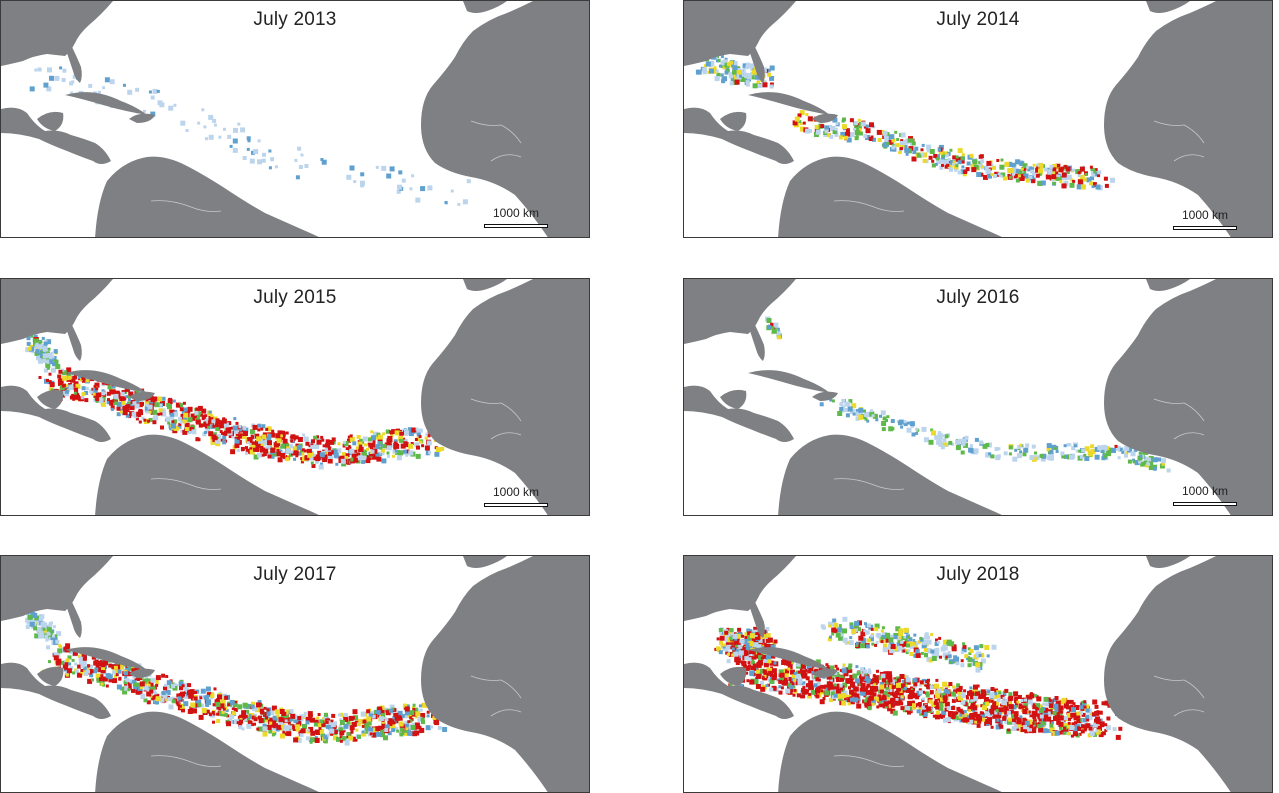 The image size is (1279, 793). Describe the element at coordinates (496, 410) in the screenshot. I see `river-line` at that location.